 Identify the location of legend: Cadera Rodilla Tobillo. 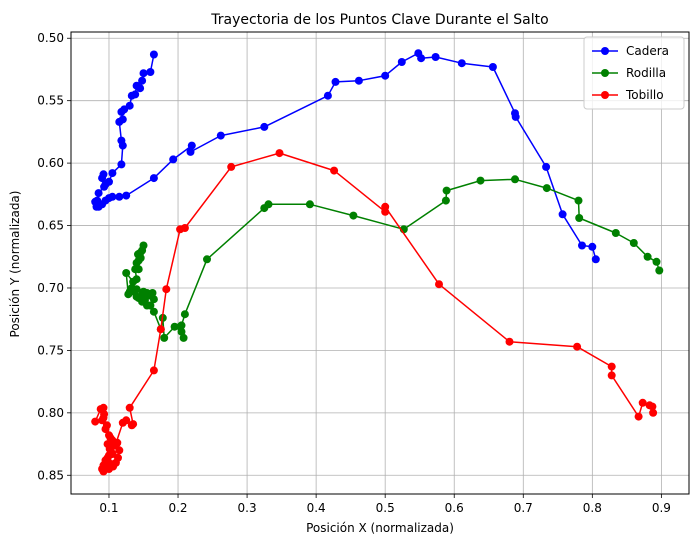
(634, 73).